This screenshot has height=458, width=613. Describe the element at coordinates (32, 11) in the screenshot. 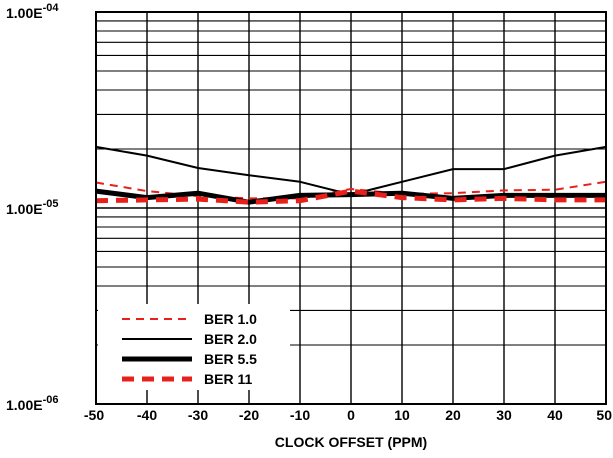

I see `y-tick-label: 1.00E-04` at that location.